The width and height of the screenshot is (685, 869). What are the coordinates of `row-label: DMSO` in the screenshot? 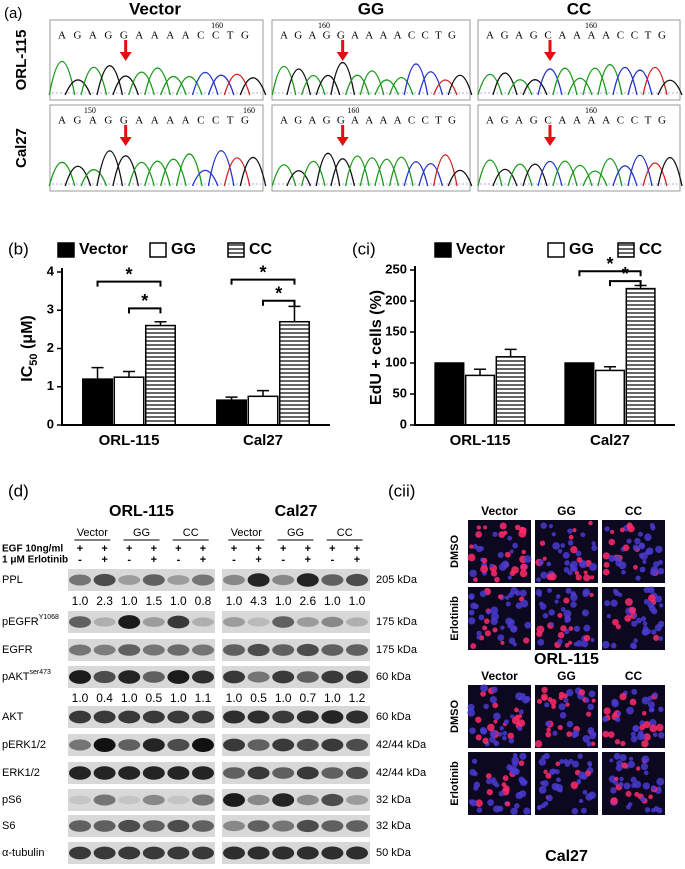 It's located at (455, 551).